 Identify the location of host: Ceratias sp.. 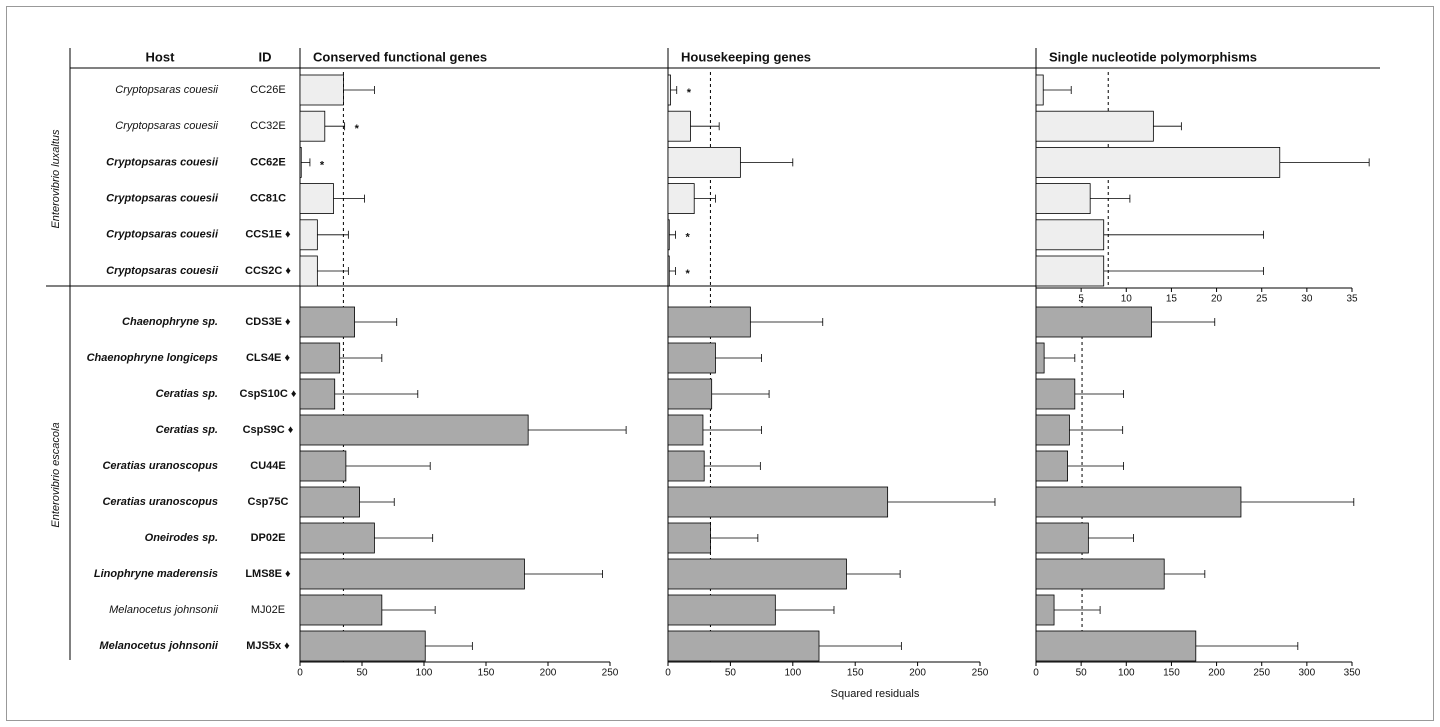
(187, 430).